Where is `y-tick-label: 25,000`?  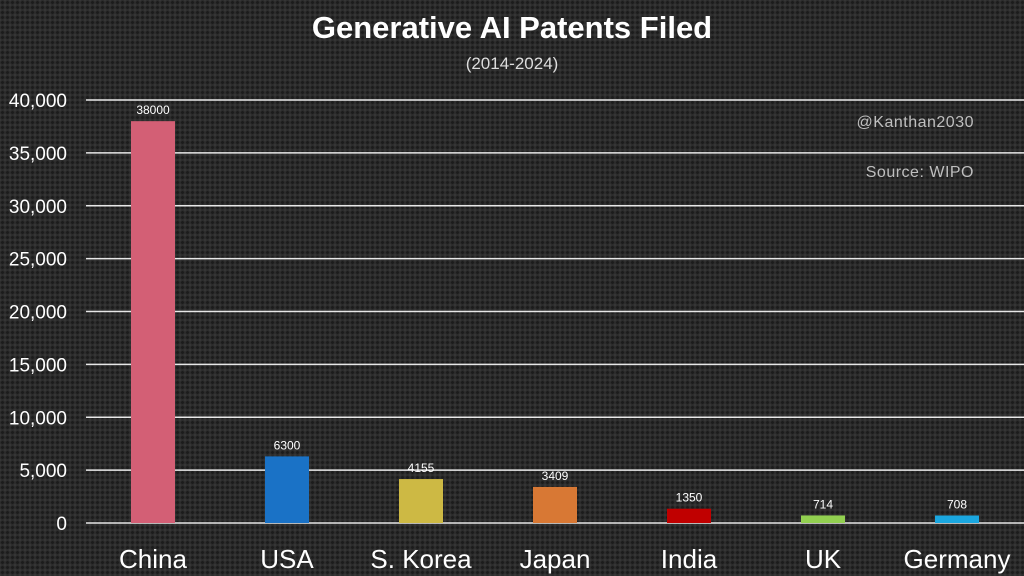 y-tick-label: 25,000 is located at coordinates (38, 260).